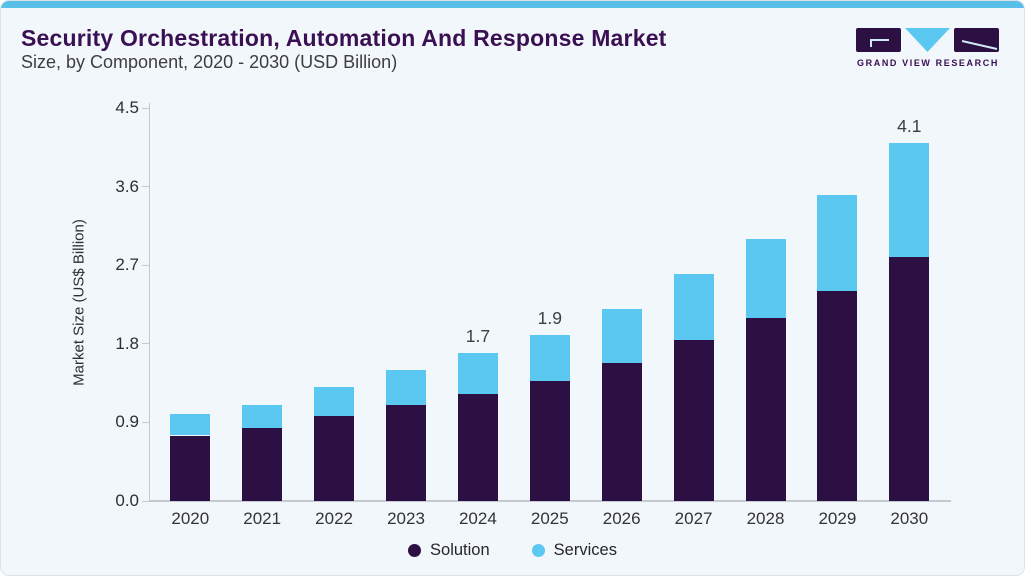 This screenshot has width=1025, height=576. I want to click on x-tick-label-2020: 2020, so click(190, 518).